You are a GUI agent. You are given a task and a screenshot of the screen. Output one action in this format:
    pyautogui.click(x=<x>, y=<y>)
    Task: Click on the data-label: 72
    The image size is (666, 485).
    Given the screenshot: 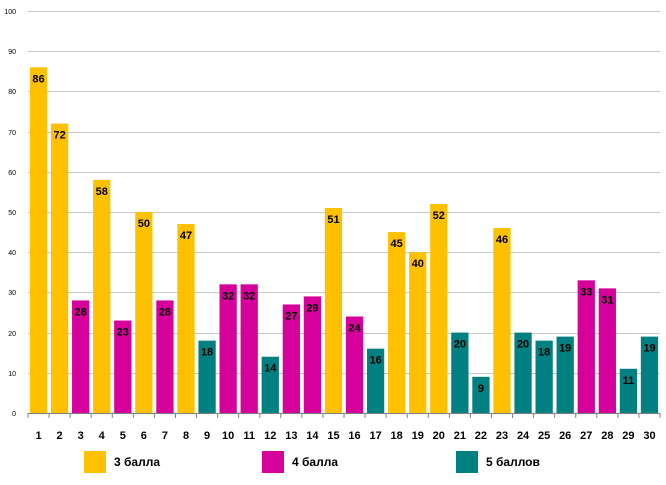 What is the action you would take?
    pyautogui.click(x=59, y=136)
    